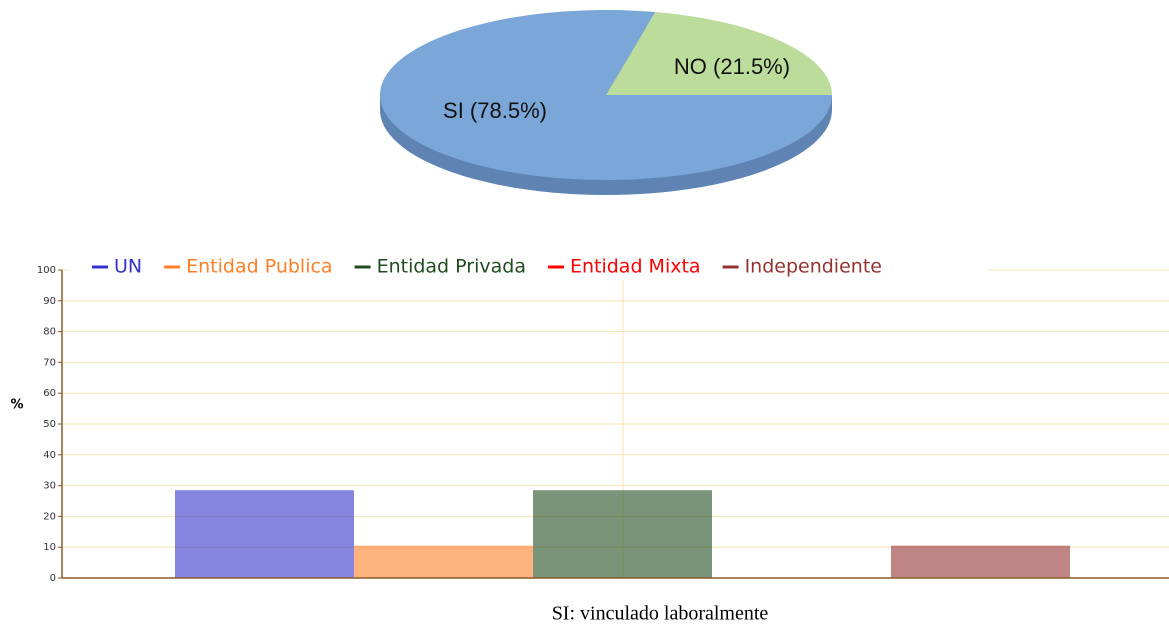 This screenshot has width=1169, height=629. Describe the element at coordinates (495, 110) in the screenshot. I see `slice-label: SI (78.5%)` at that location.